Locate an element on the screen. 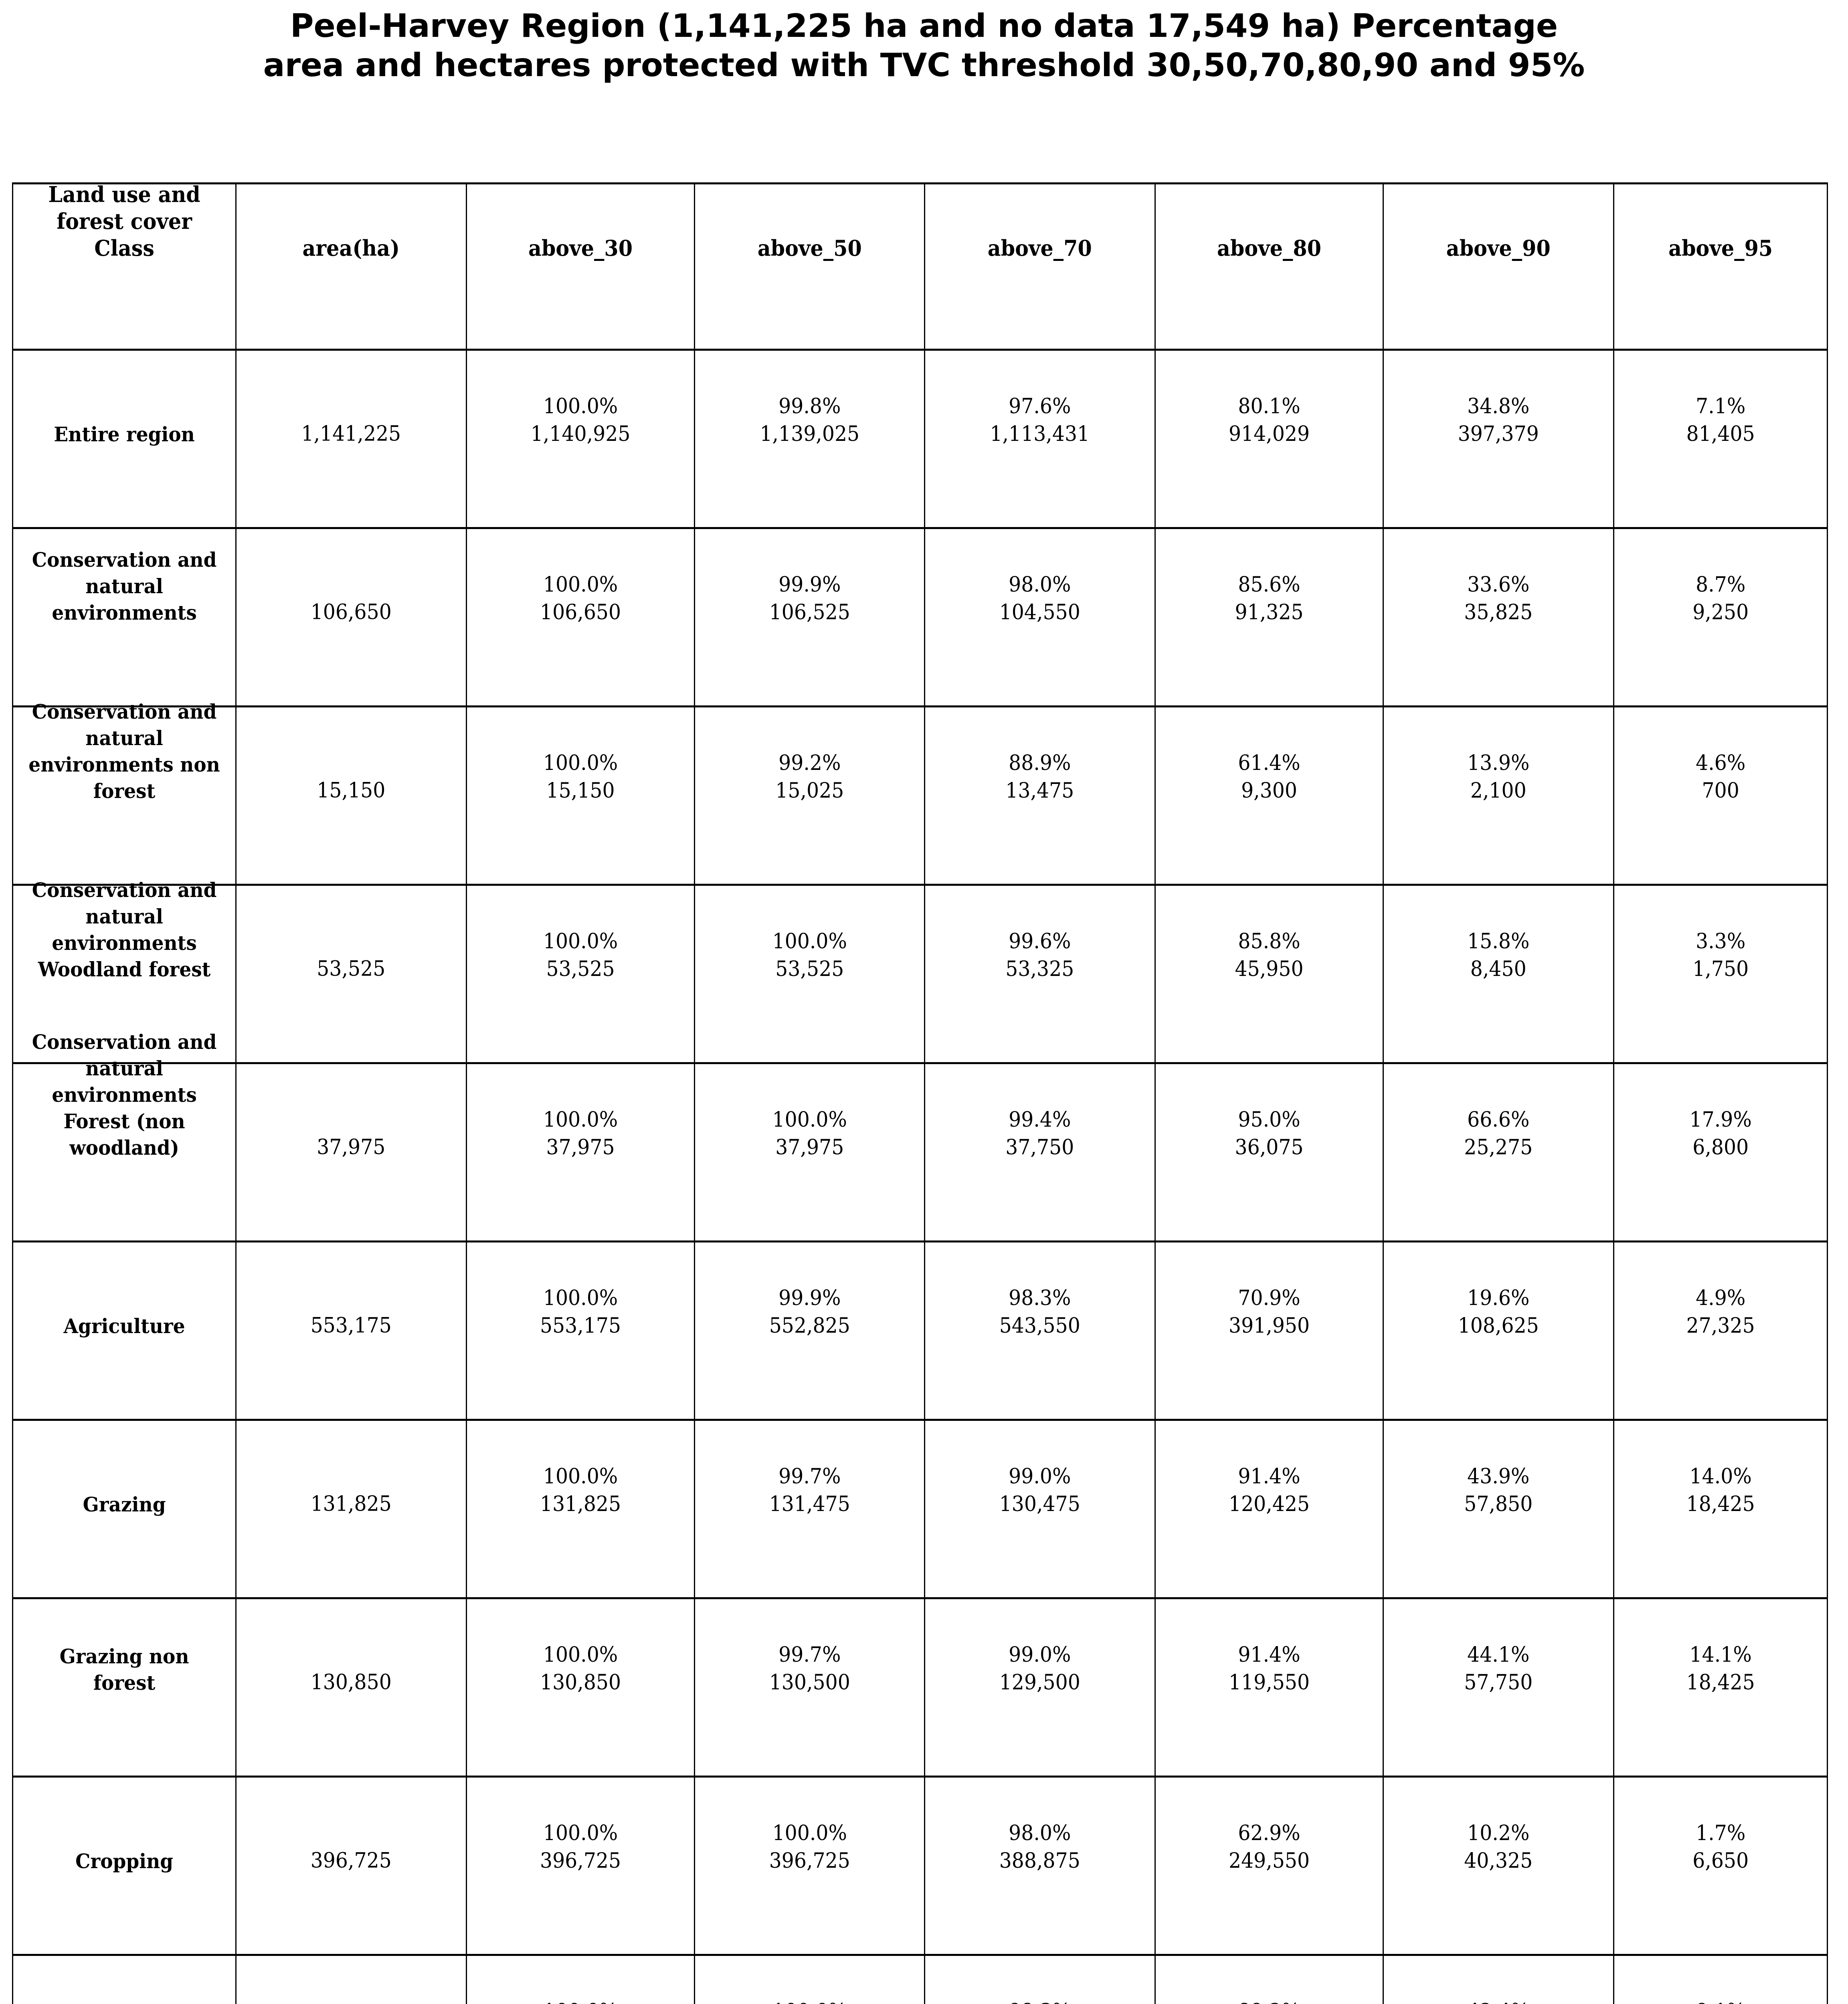  percent-value: 99.8% is located at coordinates (809, 406).